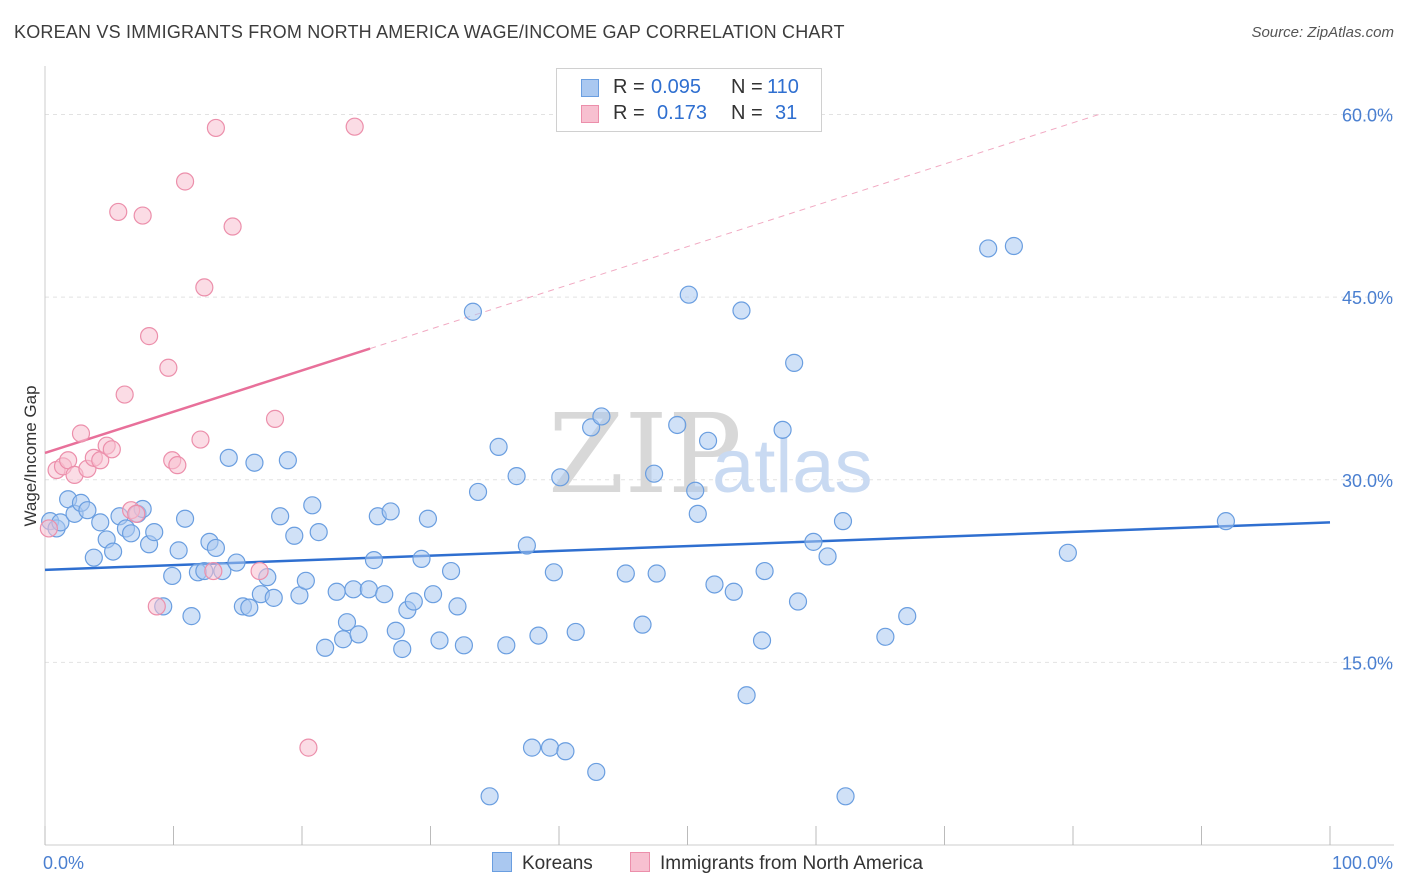  What do you see at coordinates (629, 87) in the screenshot?
I see `koreans-r-label: R =` at bounding box center [629, 87].